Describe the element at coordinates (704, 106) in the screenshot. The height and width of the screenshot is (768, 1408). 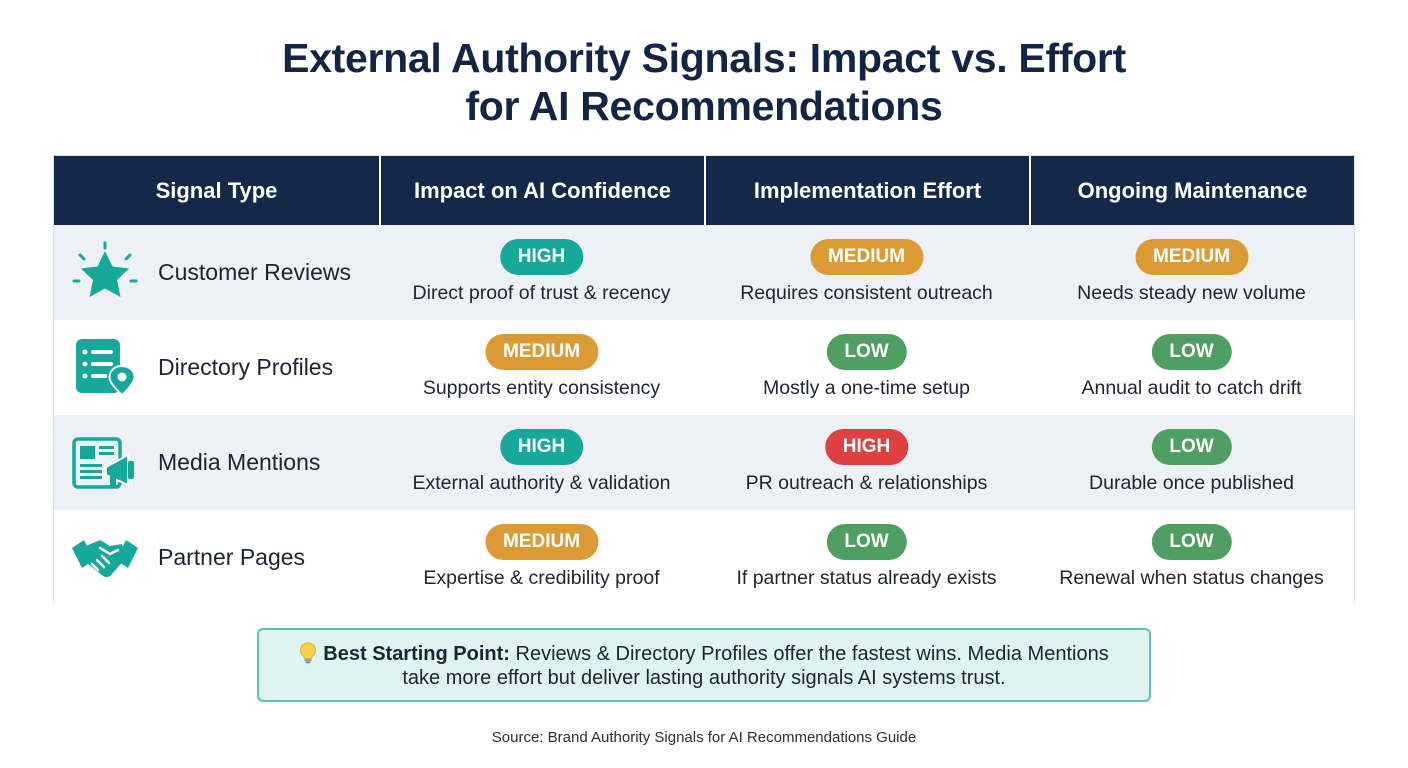
I see `title-line-2: for AI Recommendations` at that location.